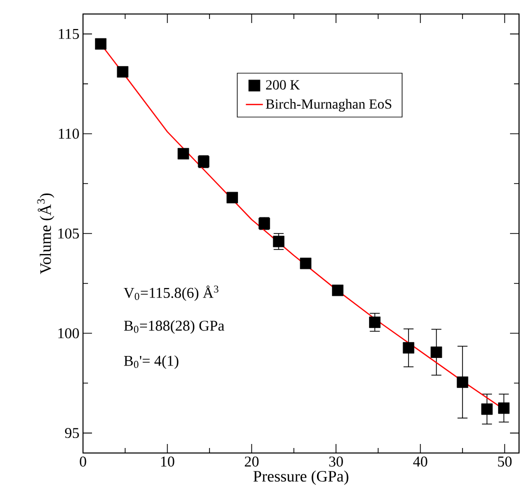  I want to click on x-tick-label: 40, so click(420, 461).